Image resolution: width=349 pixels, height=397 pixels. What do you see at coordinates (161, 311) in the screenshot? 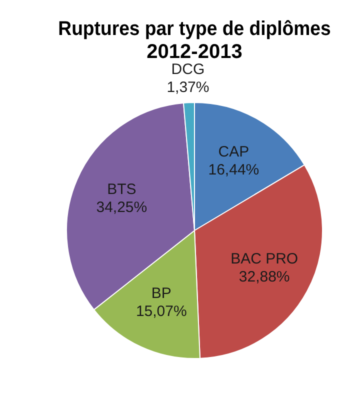
I see `data-label: 15,07%` at bounding box center [161, 311].